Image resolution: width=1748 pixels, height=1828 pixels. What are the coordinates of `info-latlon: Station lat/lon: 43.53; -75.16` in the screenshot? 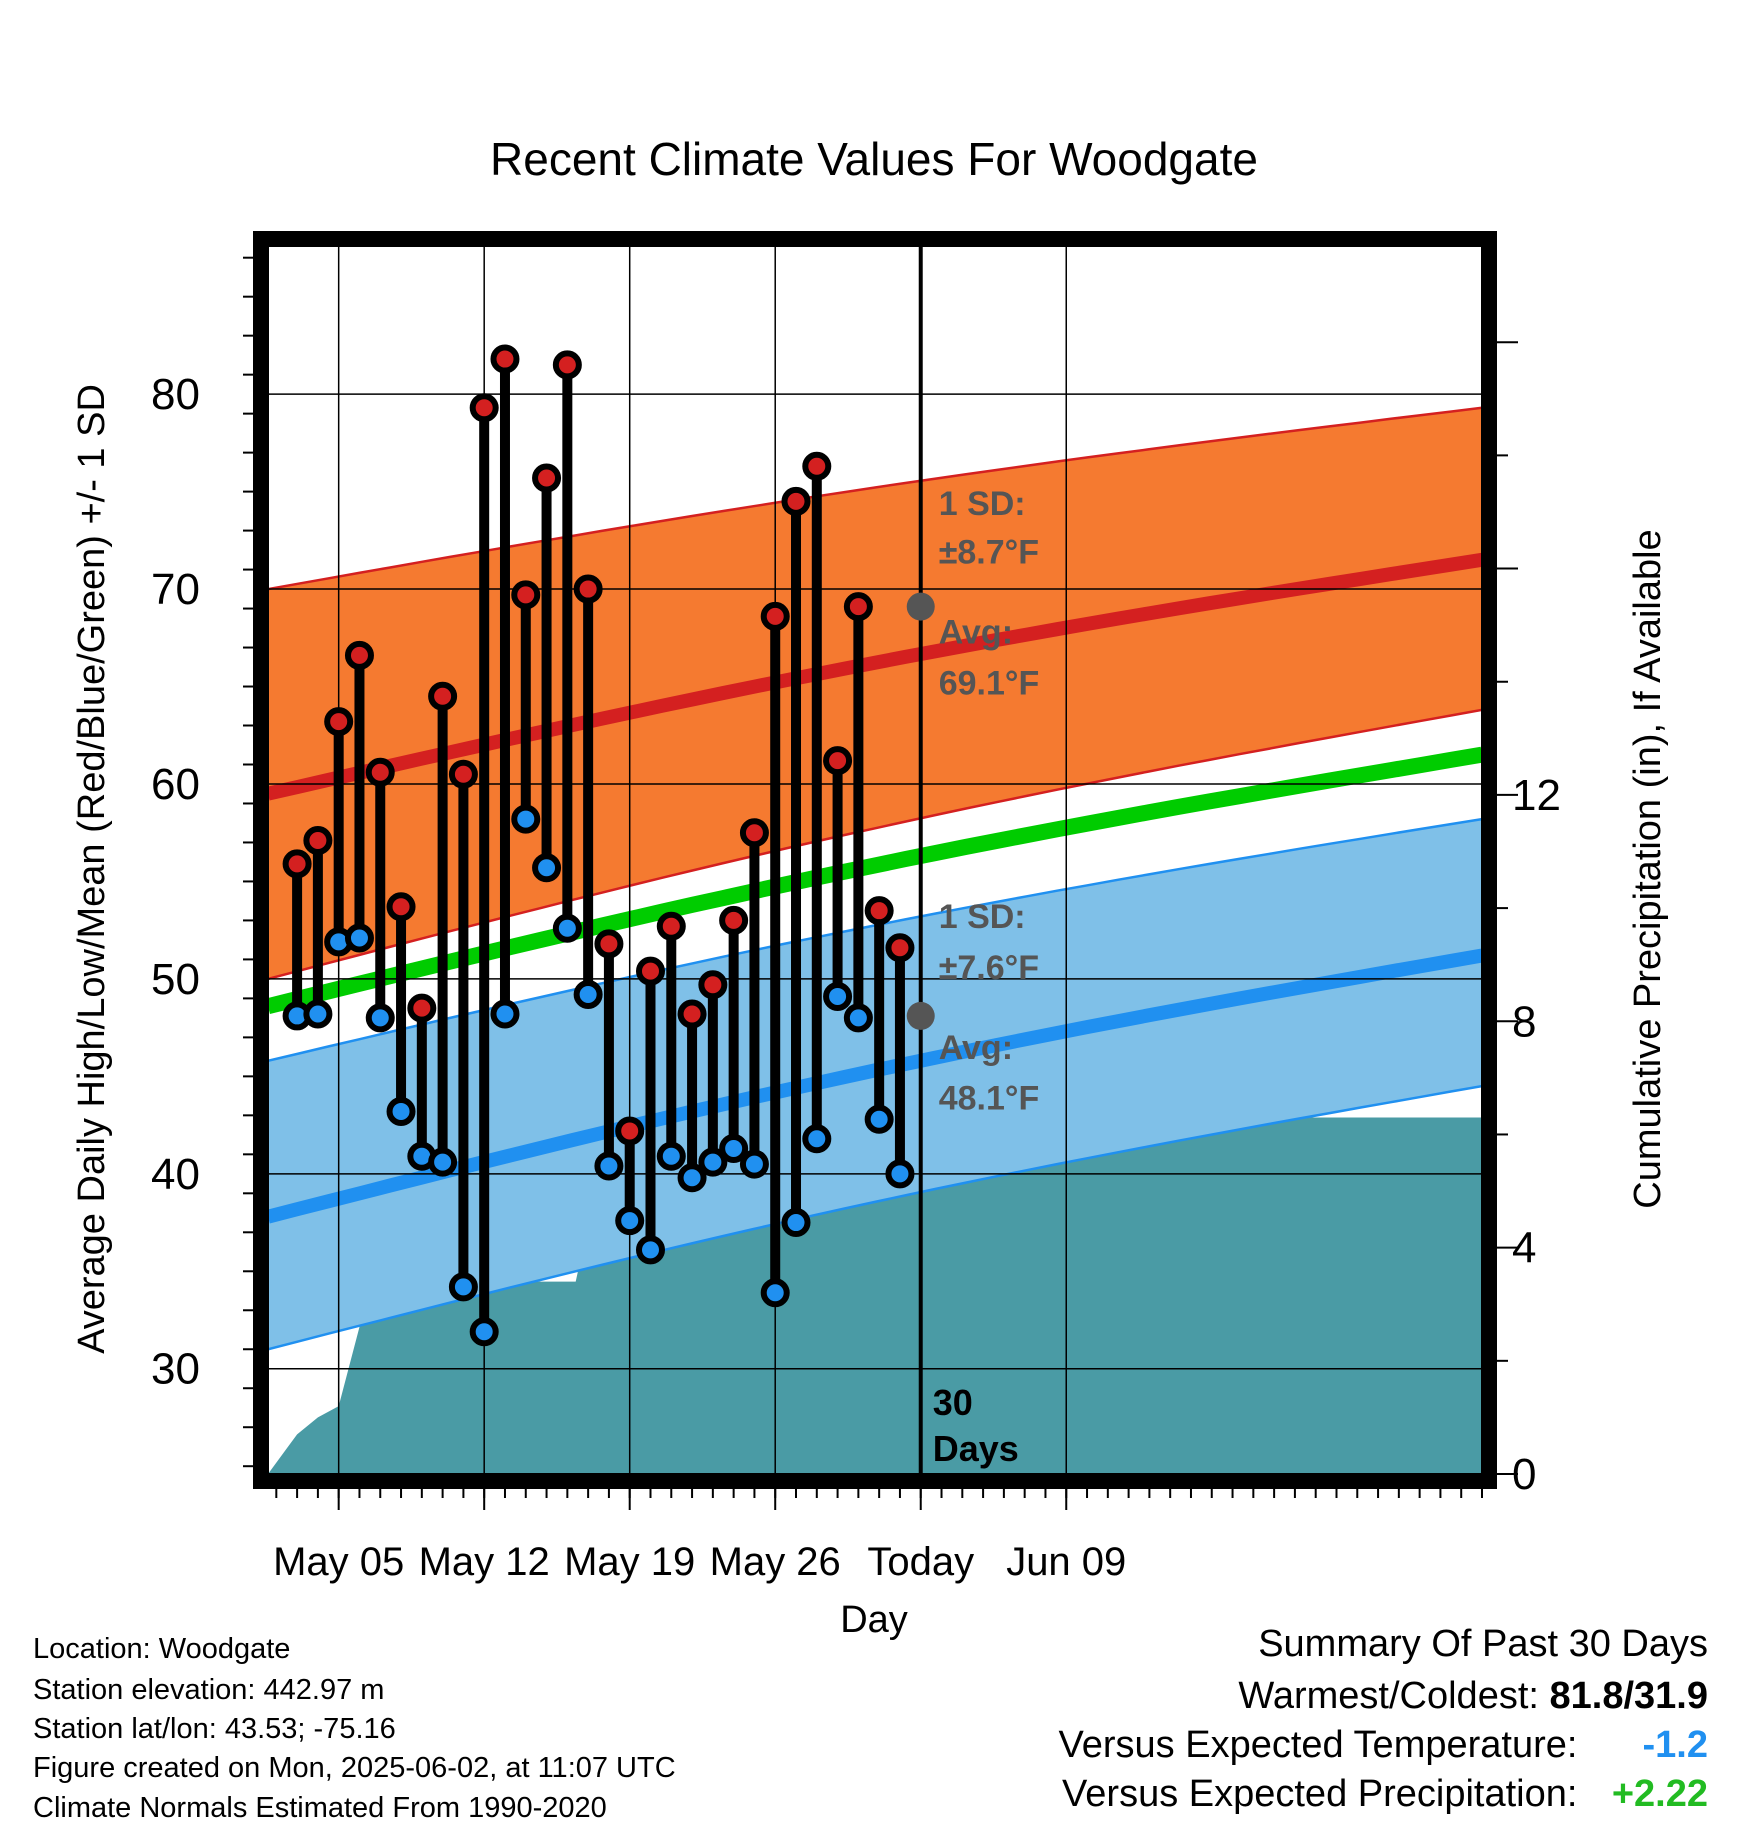 It's located at (214, 1729).